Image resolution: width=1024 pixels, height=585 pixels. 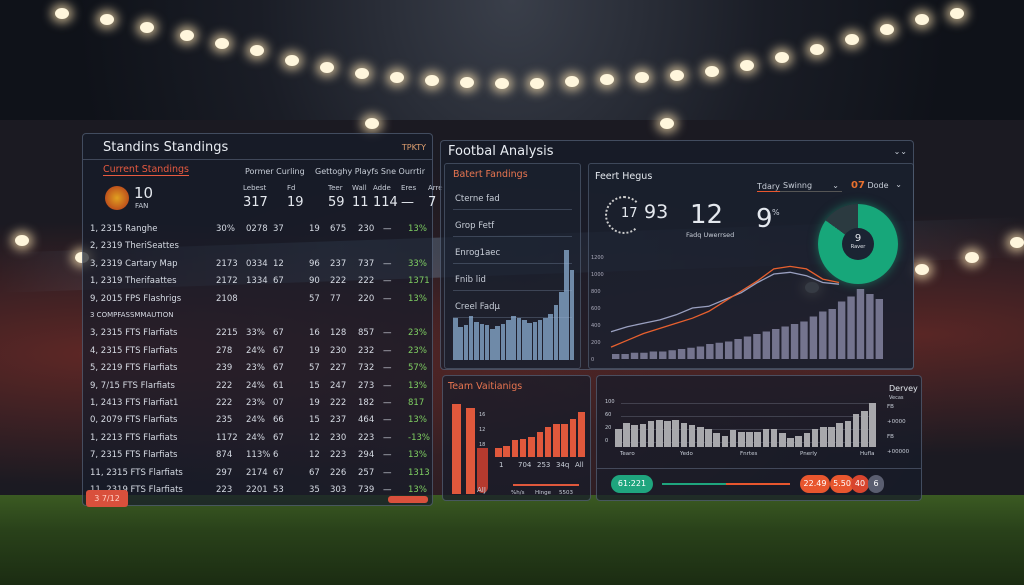 I want to click on y-tick: 16, so click(x=482, y=415).